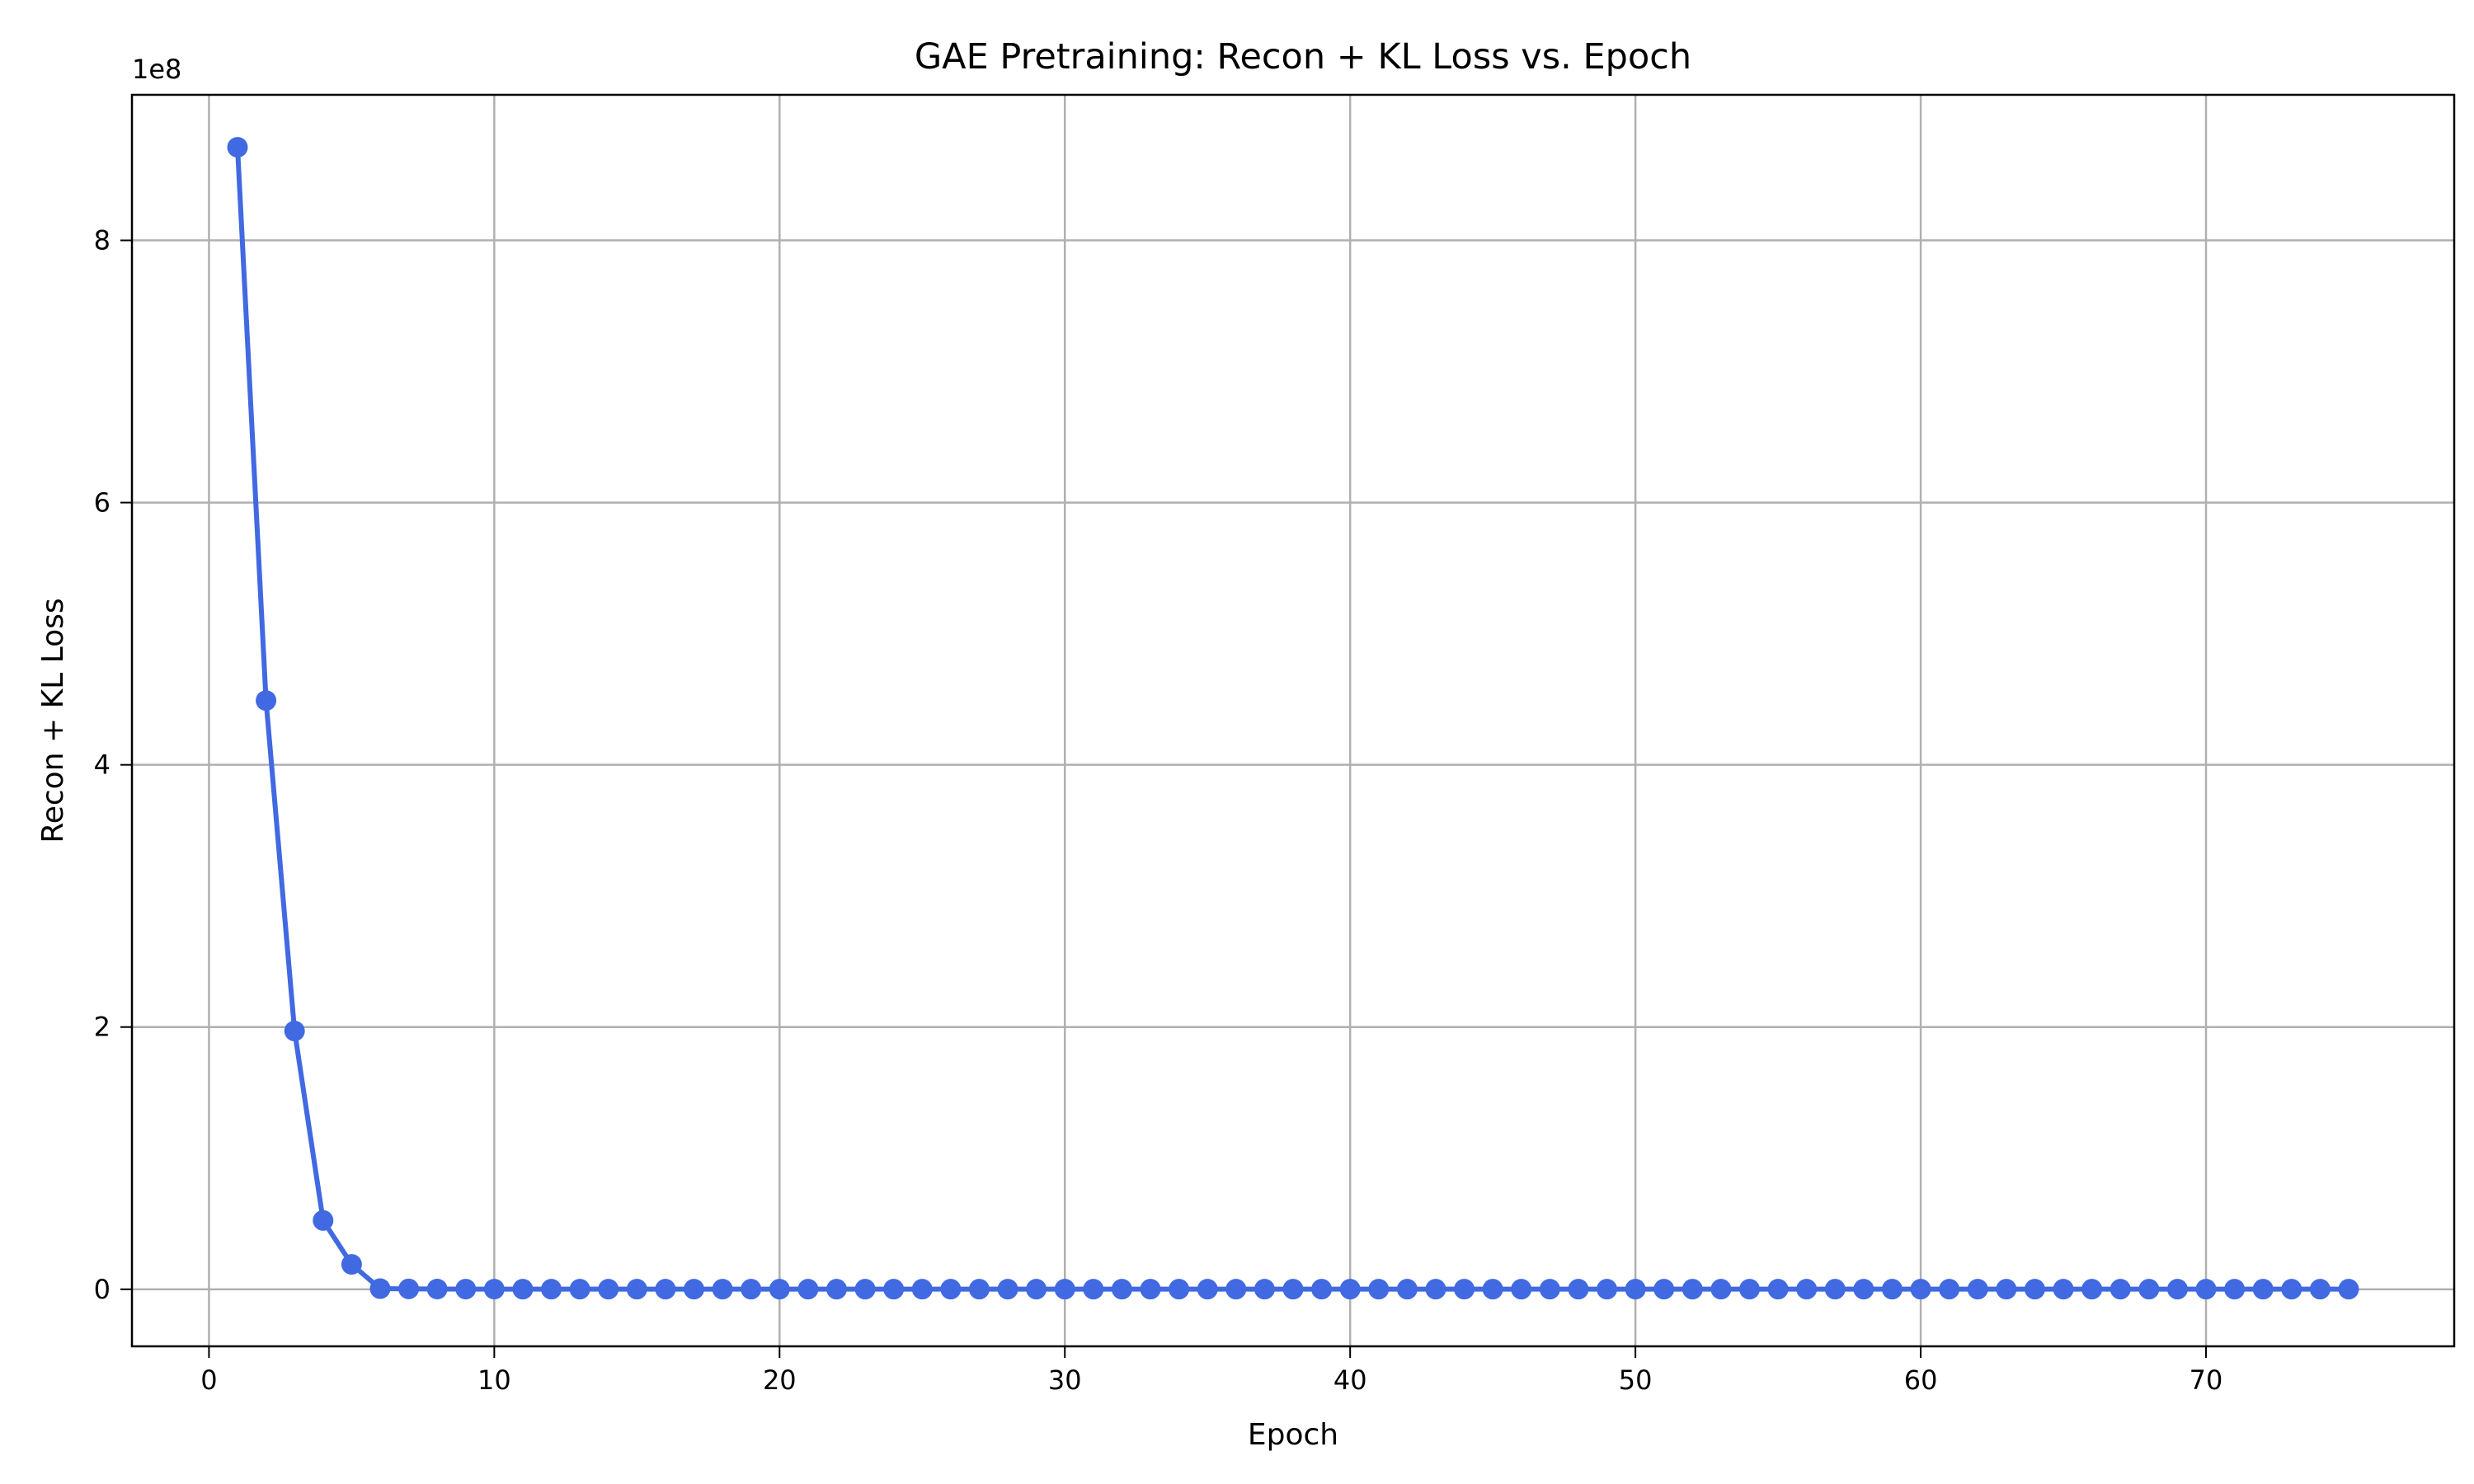 The height and width of the screenshot is (1484, 2474). What do you see at coordinates (102, 765) in the screenshot?
I see `y-tick-label: 4` at bounding box center [102, 765].